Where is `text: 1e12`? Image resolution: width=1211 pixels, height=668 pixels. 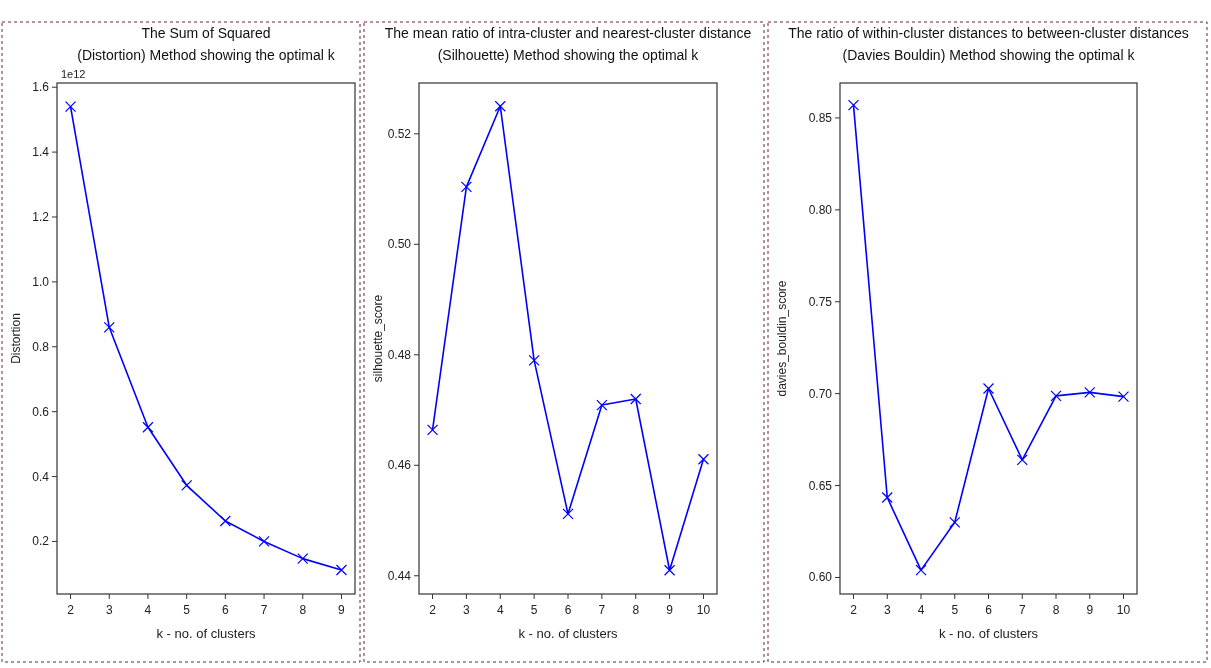
text: 1e12 is located at coordinates (73, 74).